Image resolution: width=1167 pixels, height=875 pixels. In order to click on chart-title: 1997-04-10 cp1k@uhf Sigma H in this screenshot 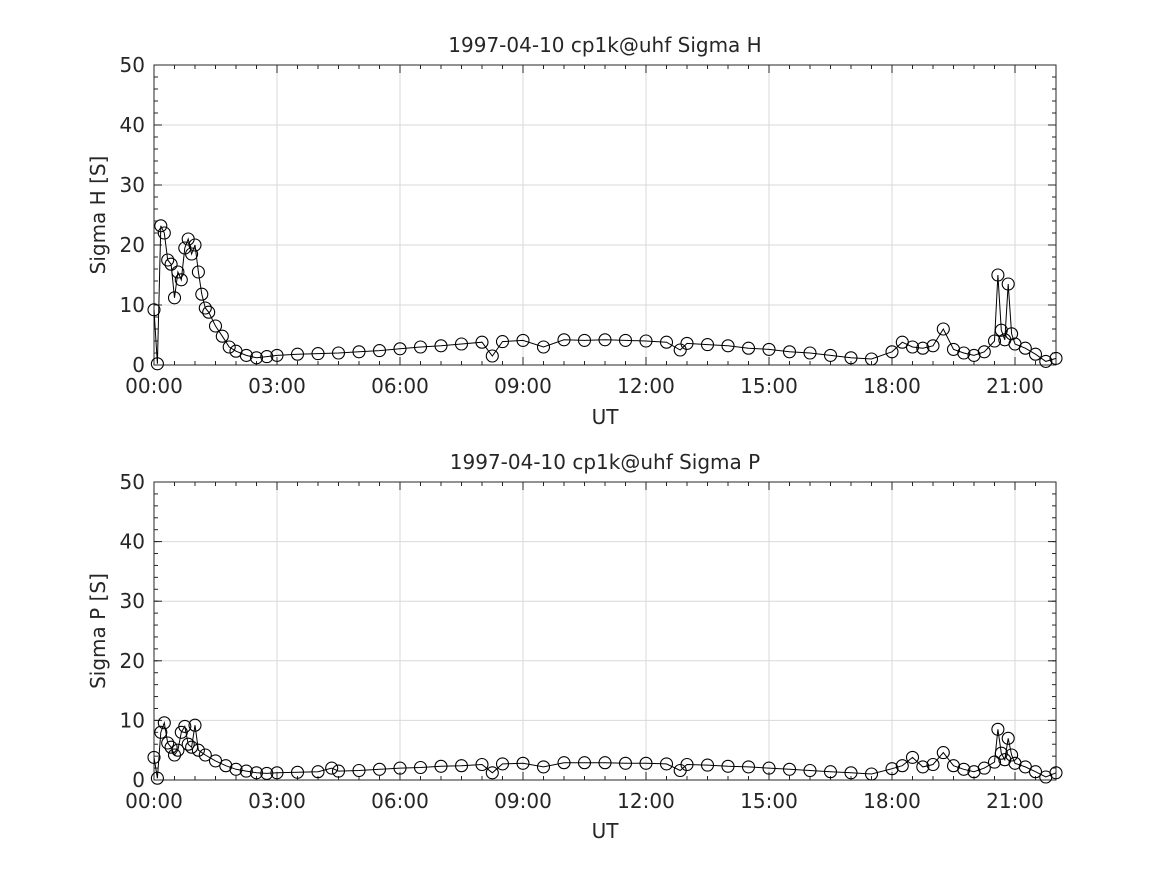, I will do `click(604, 45)`.